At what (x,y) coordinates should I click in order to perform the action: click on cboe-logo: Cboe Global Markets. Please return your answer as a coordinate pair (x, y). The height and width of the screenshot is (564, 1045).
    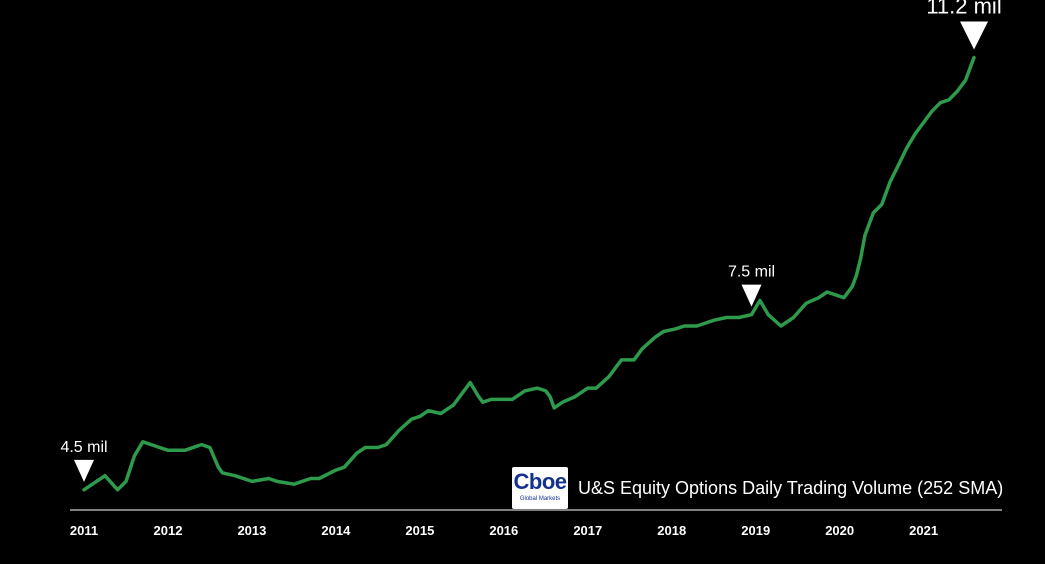
    Looking at the image, I should click on (540, 488).